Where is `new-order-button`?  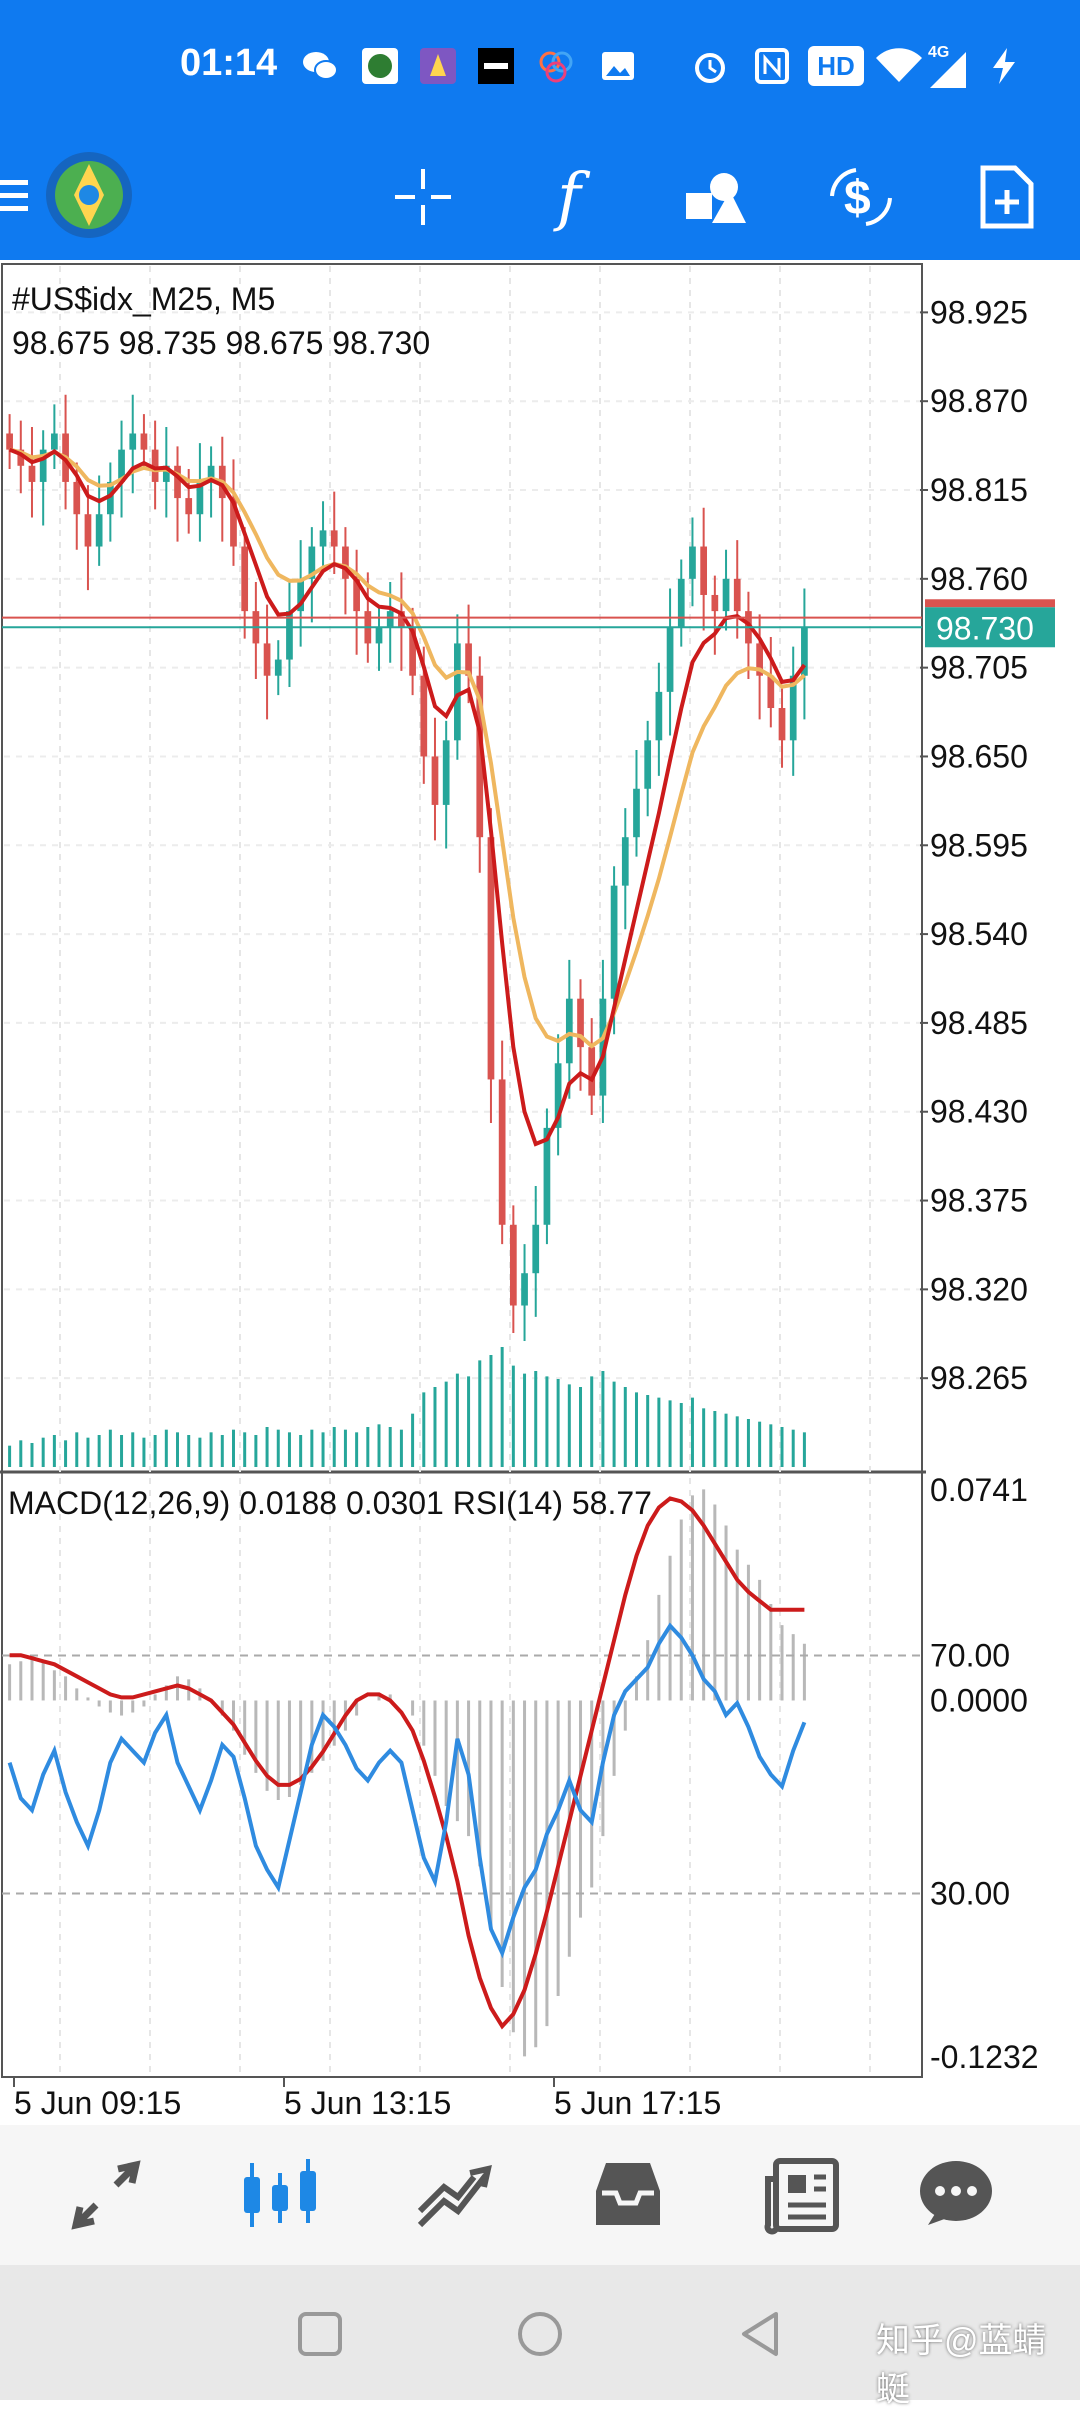 new-order-button is located at coordinates (1007, 197).